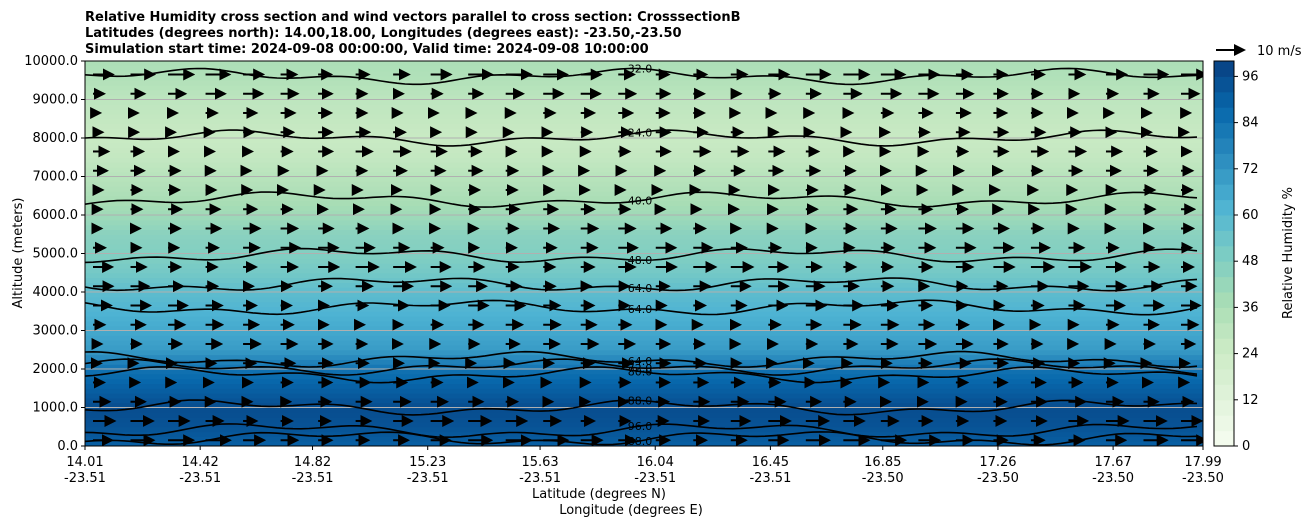  Describe the element at coordinates (312, 462) in the screenshot. I see `x-tick-label-lat: 14.82` at that location.